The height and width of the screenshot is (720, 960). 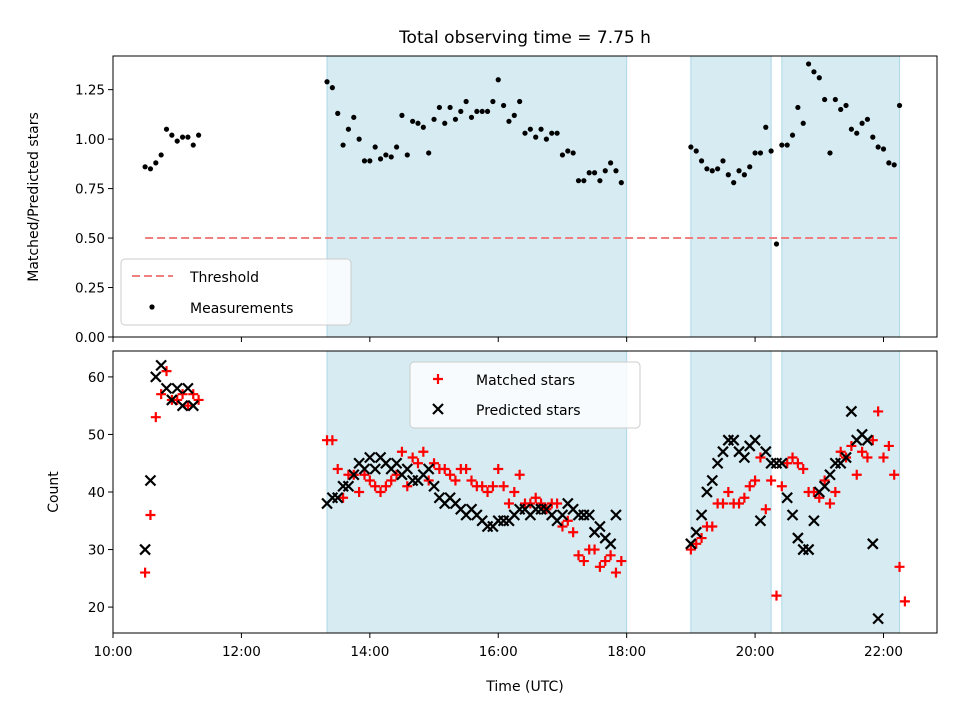 What do you see at coordinates (90, 289) in the screenshot?
I see `y-tick-label: 0.25` at bounding box center [90, 289].